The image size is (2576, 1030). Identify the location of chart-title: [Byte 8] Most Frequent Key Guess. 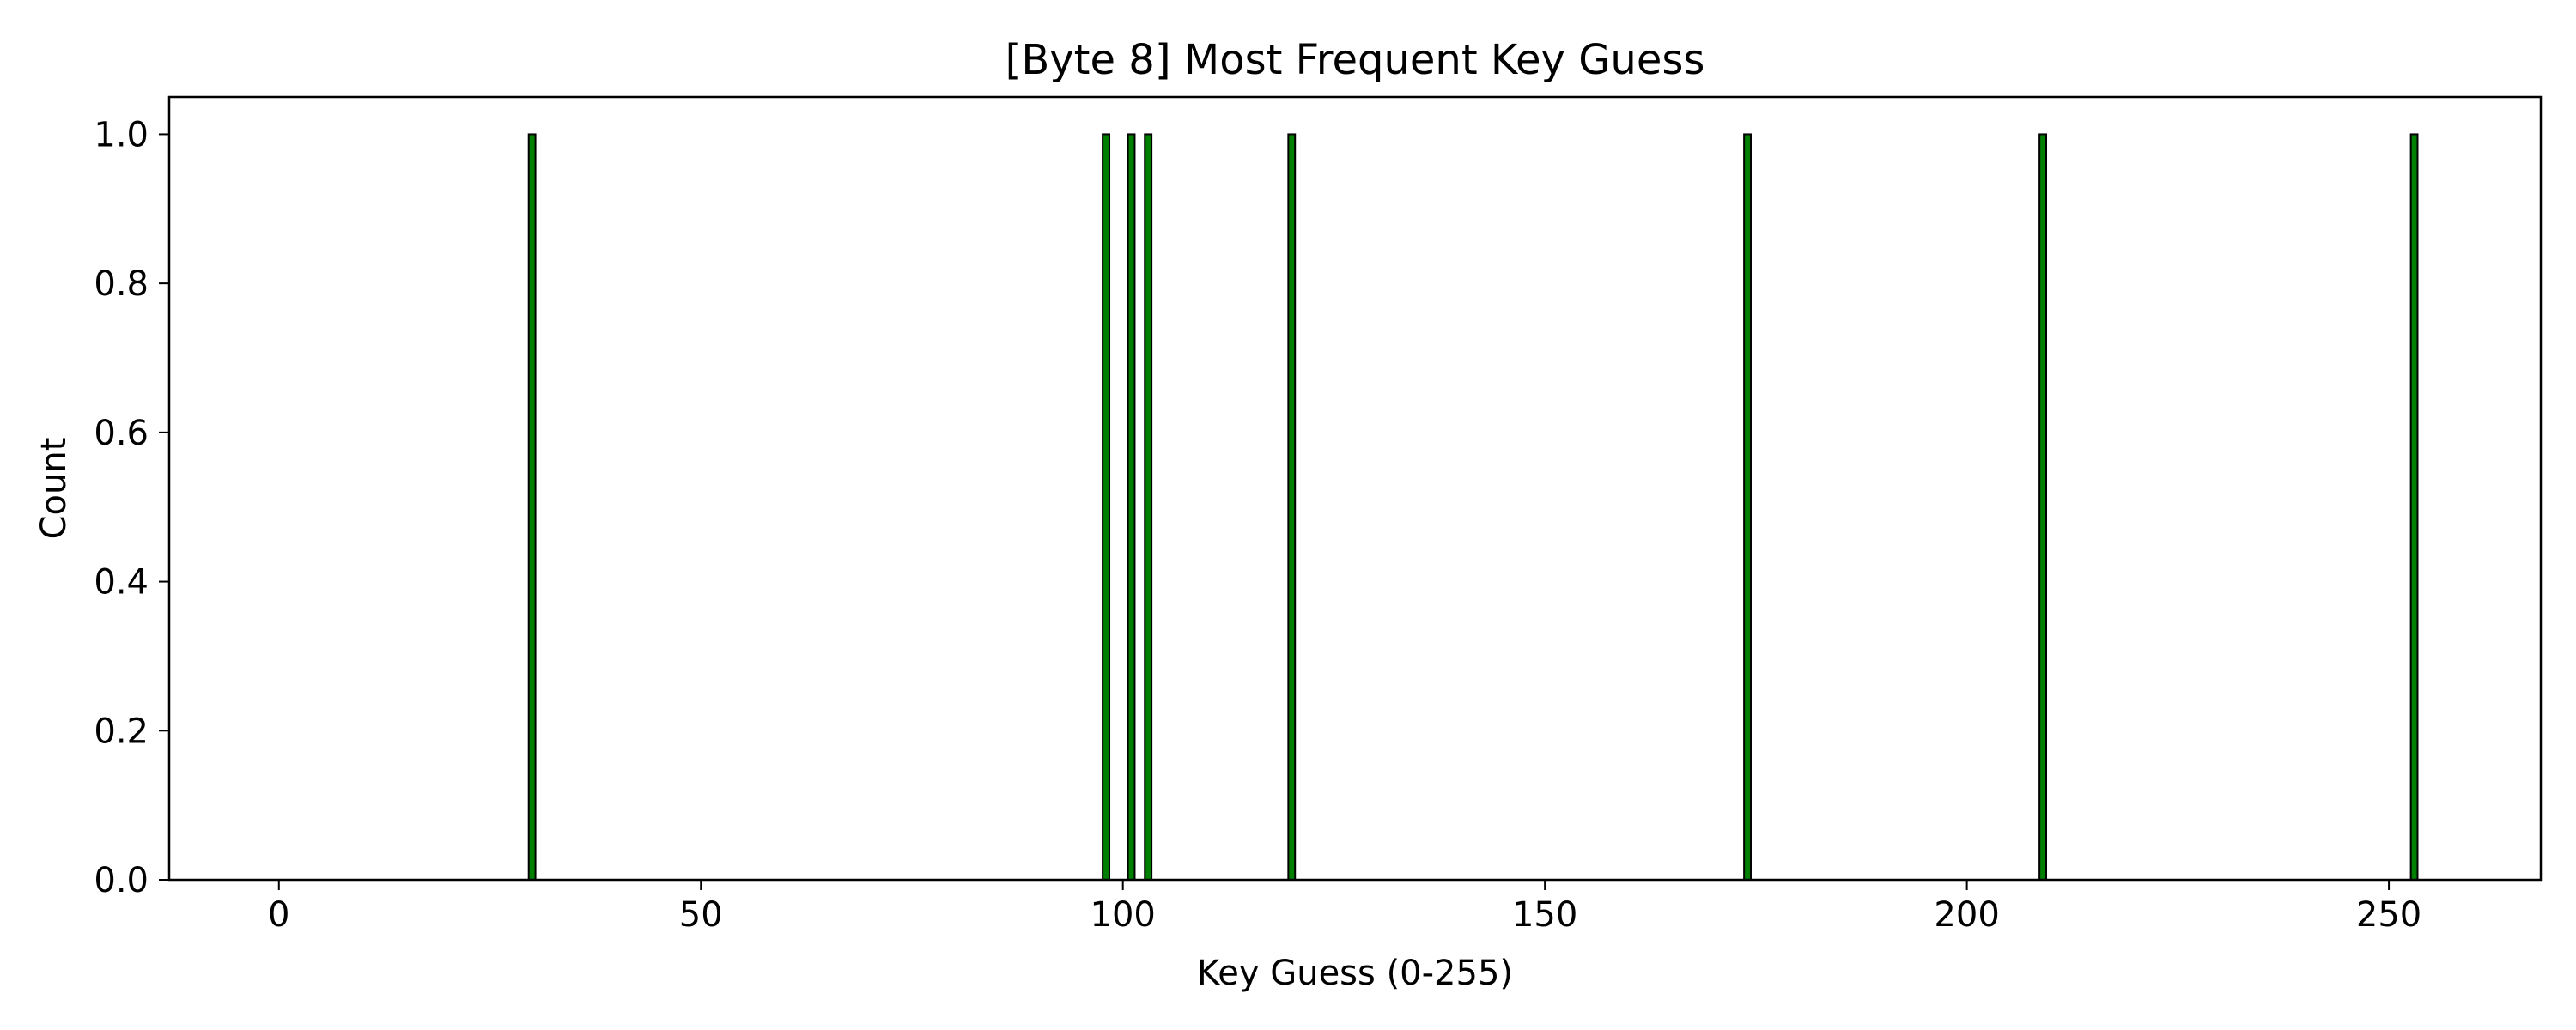
(1355, 60).